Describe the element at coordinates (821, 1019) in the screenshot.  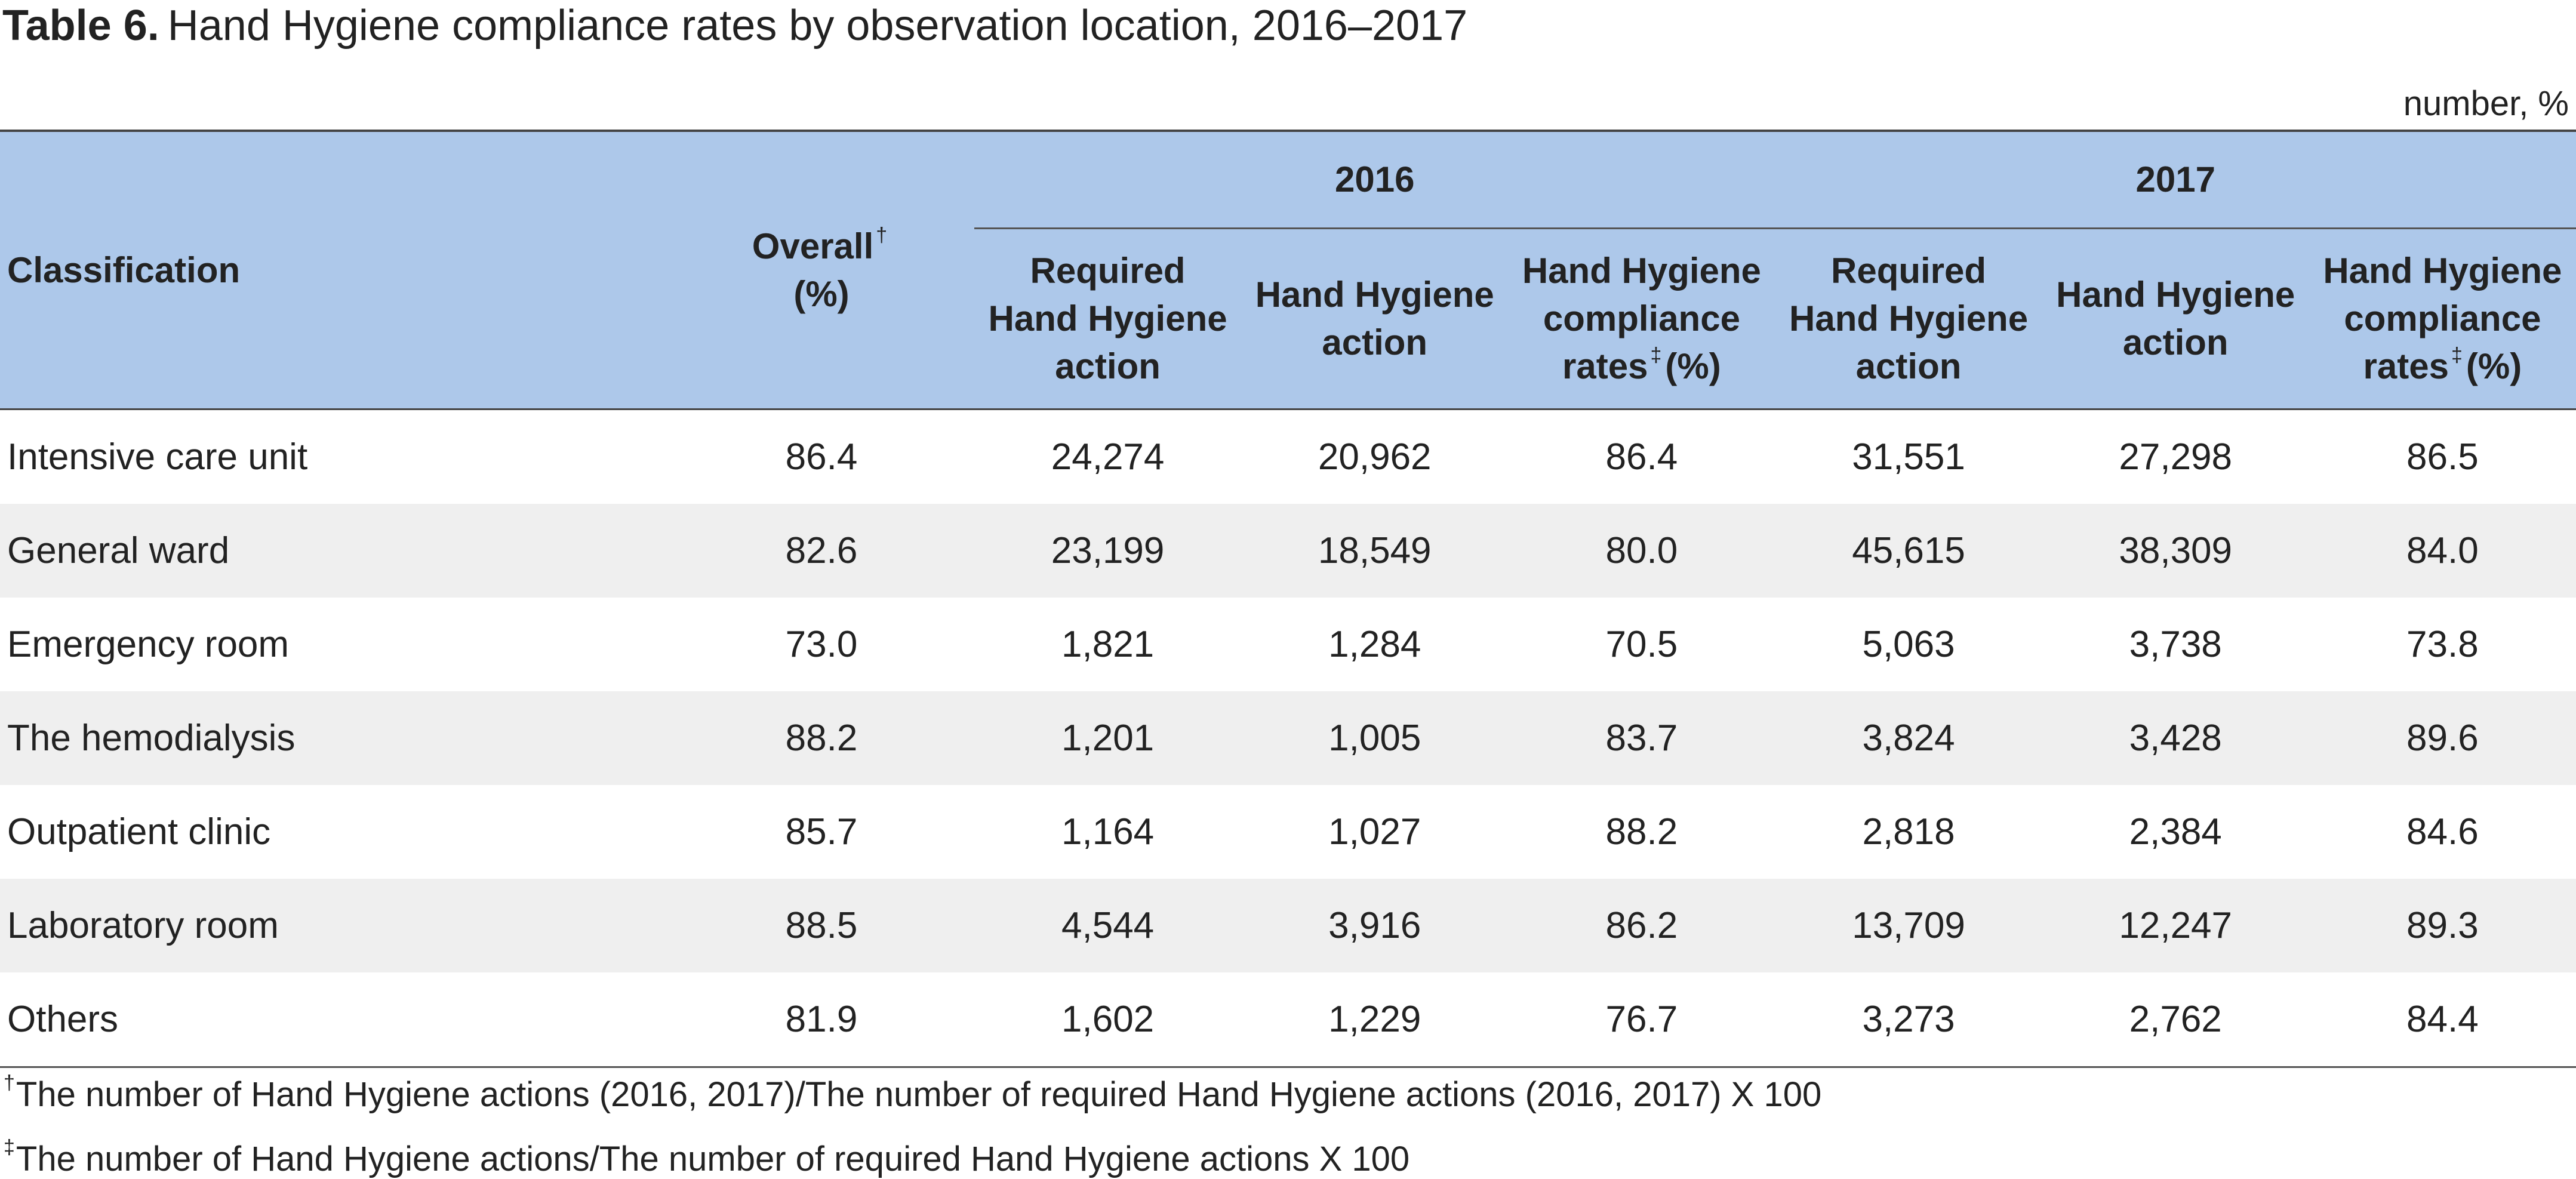
I see `value-cell: 81.9` at that location.